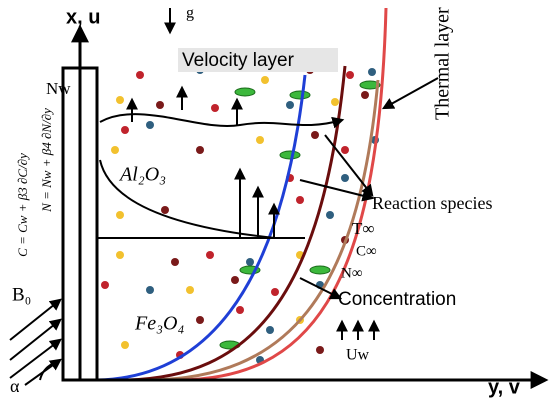 This screenshot has height=400, width=550. What do you see at coordinates (358, 355) in the screenshot?
I see `uw-label: Uw` at bounding box center [358, 355].